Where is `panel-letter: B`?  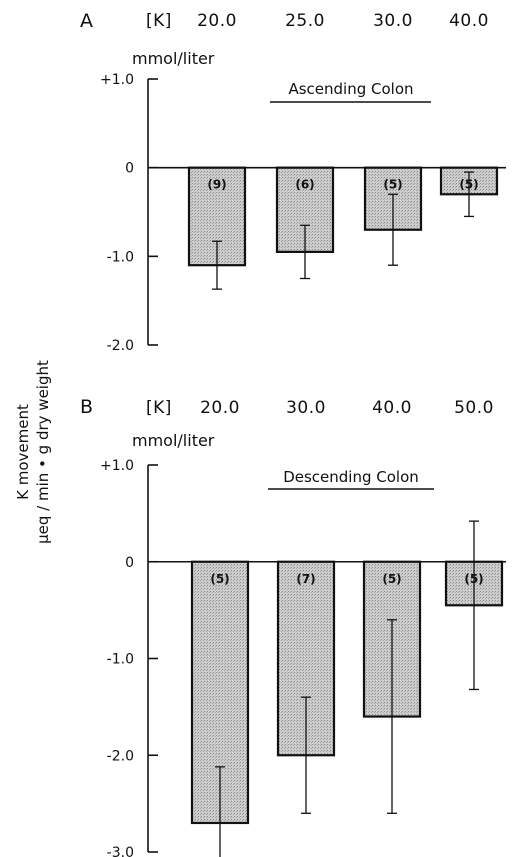 panel-letter: B is located at coordinates (86, 407).